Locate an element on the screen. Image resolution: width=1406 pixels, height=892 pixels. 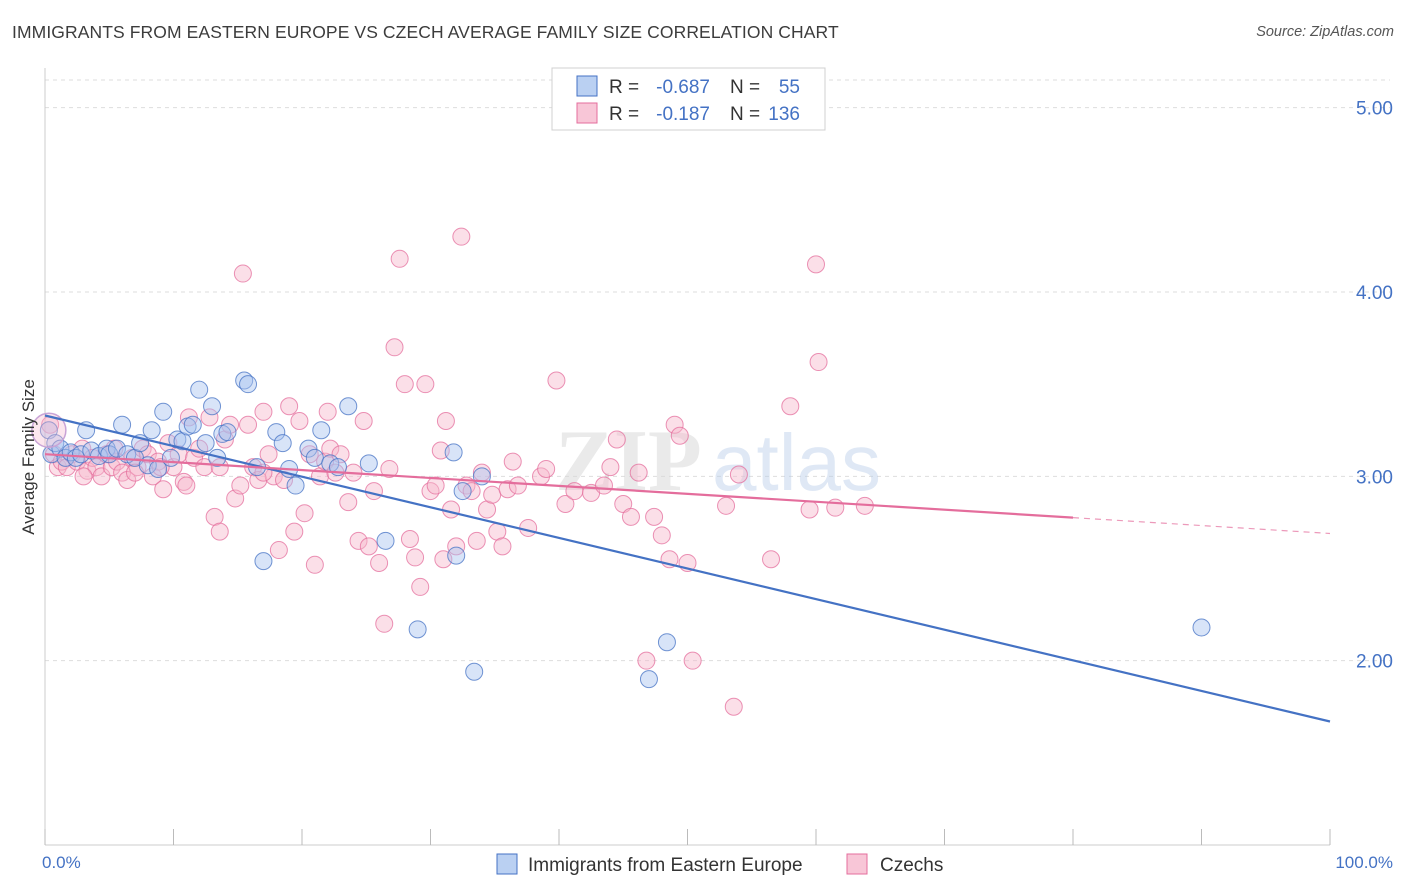
point-highlight is located at coordinates (49, 430).